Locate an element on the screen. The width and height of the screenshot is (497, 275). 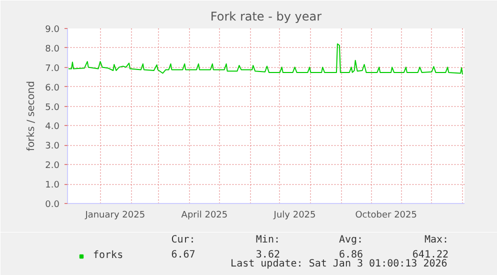
text: Last update: Sat Jan 3 01:00:13 2026 is located at coordinates (339, 264).